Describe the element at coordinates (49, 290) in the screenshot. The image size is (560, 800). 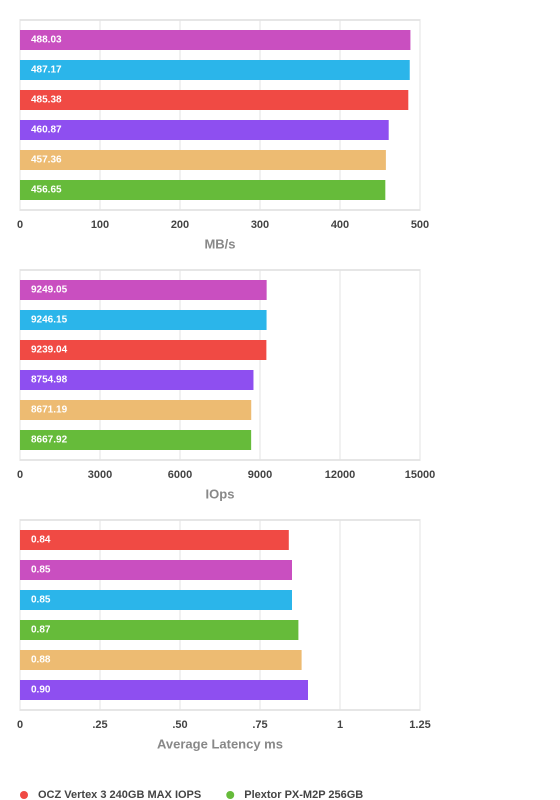
I see `value-label: 9249.05` at that location.